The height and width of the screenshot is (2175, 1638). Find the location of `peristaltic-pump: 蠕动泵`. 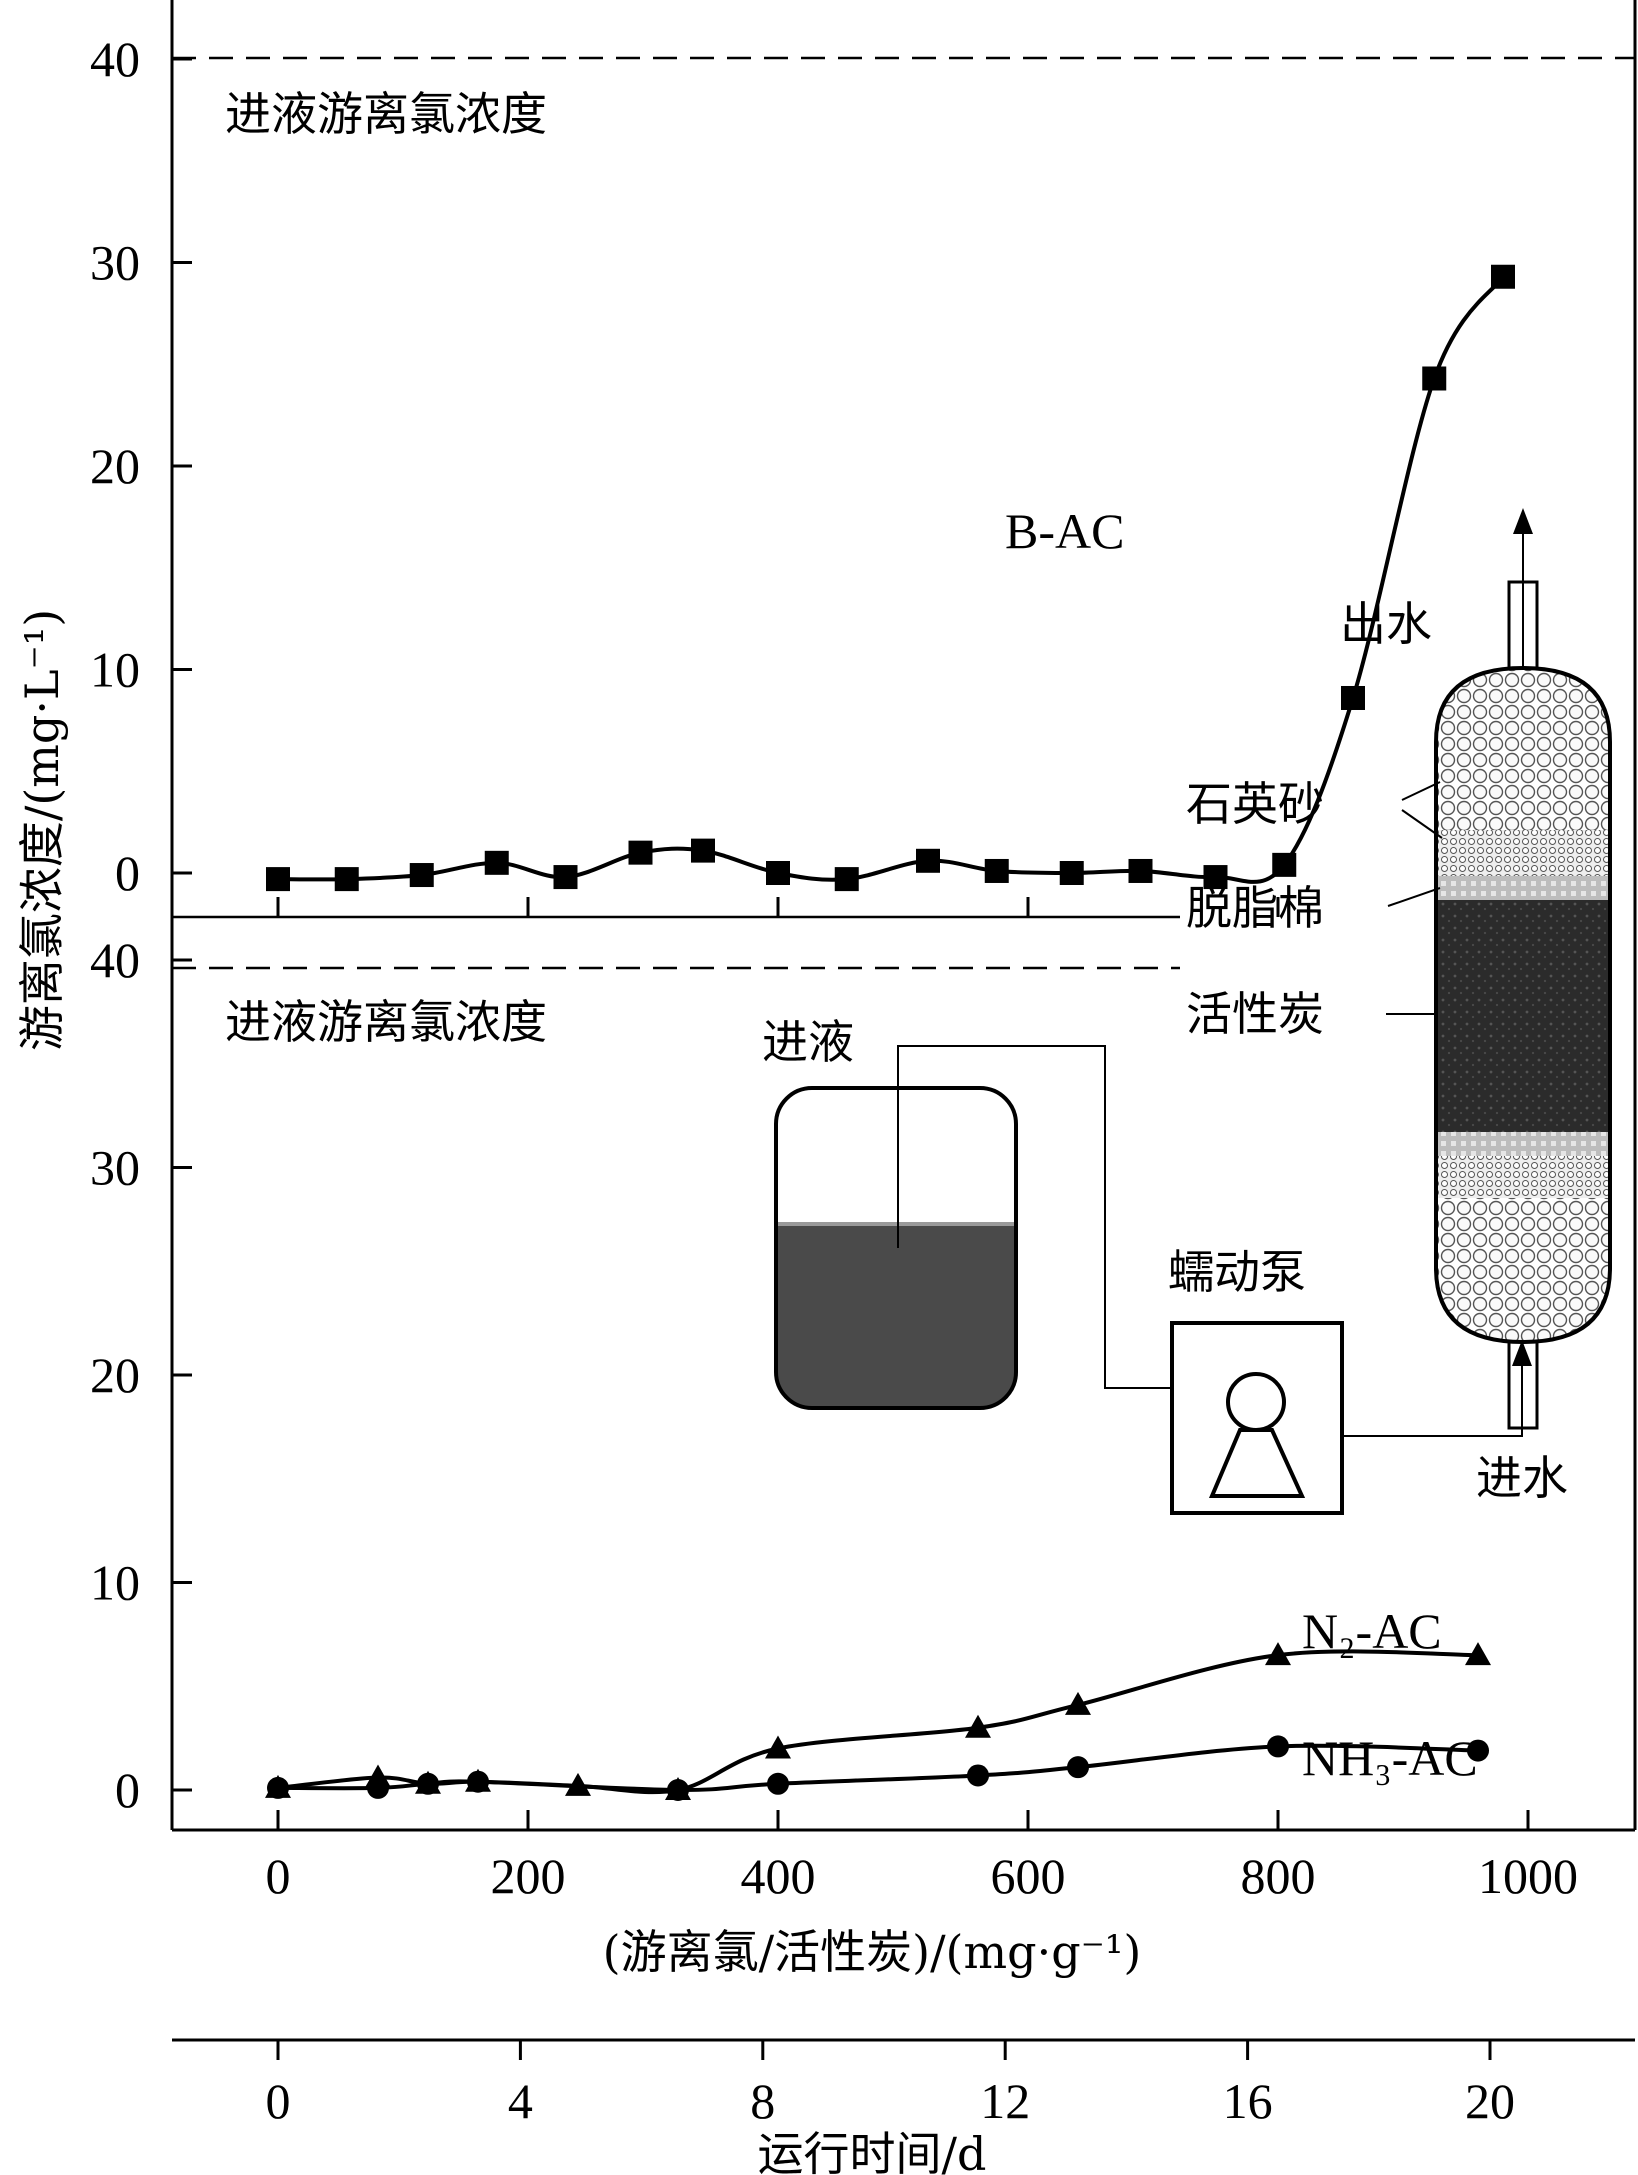

peristaltic-pump: 蠕动泵 is located at coordinates (1256, 1380).